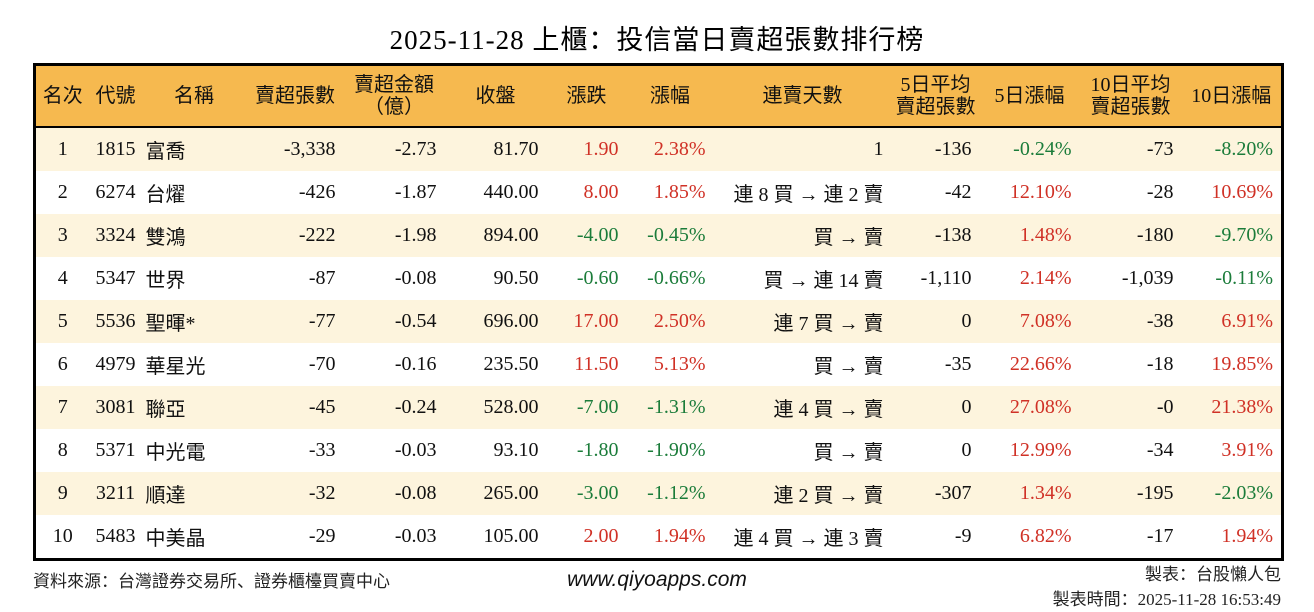  What do you see at coordinates (415, 192) in the screenshot?
I see `table-cell: -1.87` at bounding box center [415, 192].